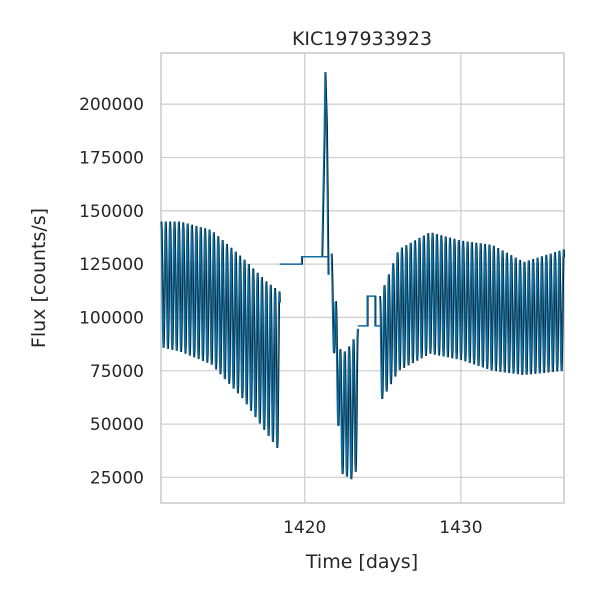 The height and width of the screenshot is (600, 600). Describe the element at coordinates (304, 528) in the screenshot. I see `x-tick-label: 1420` at that location.